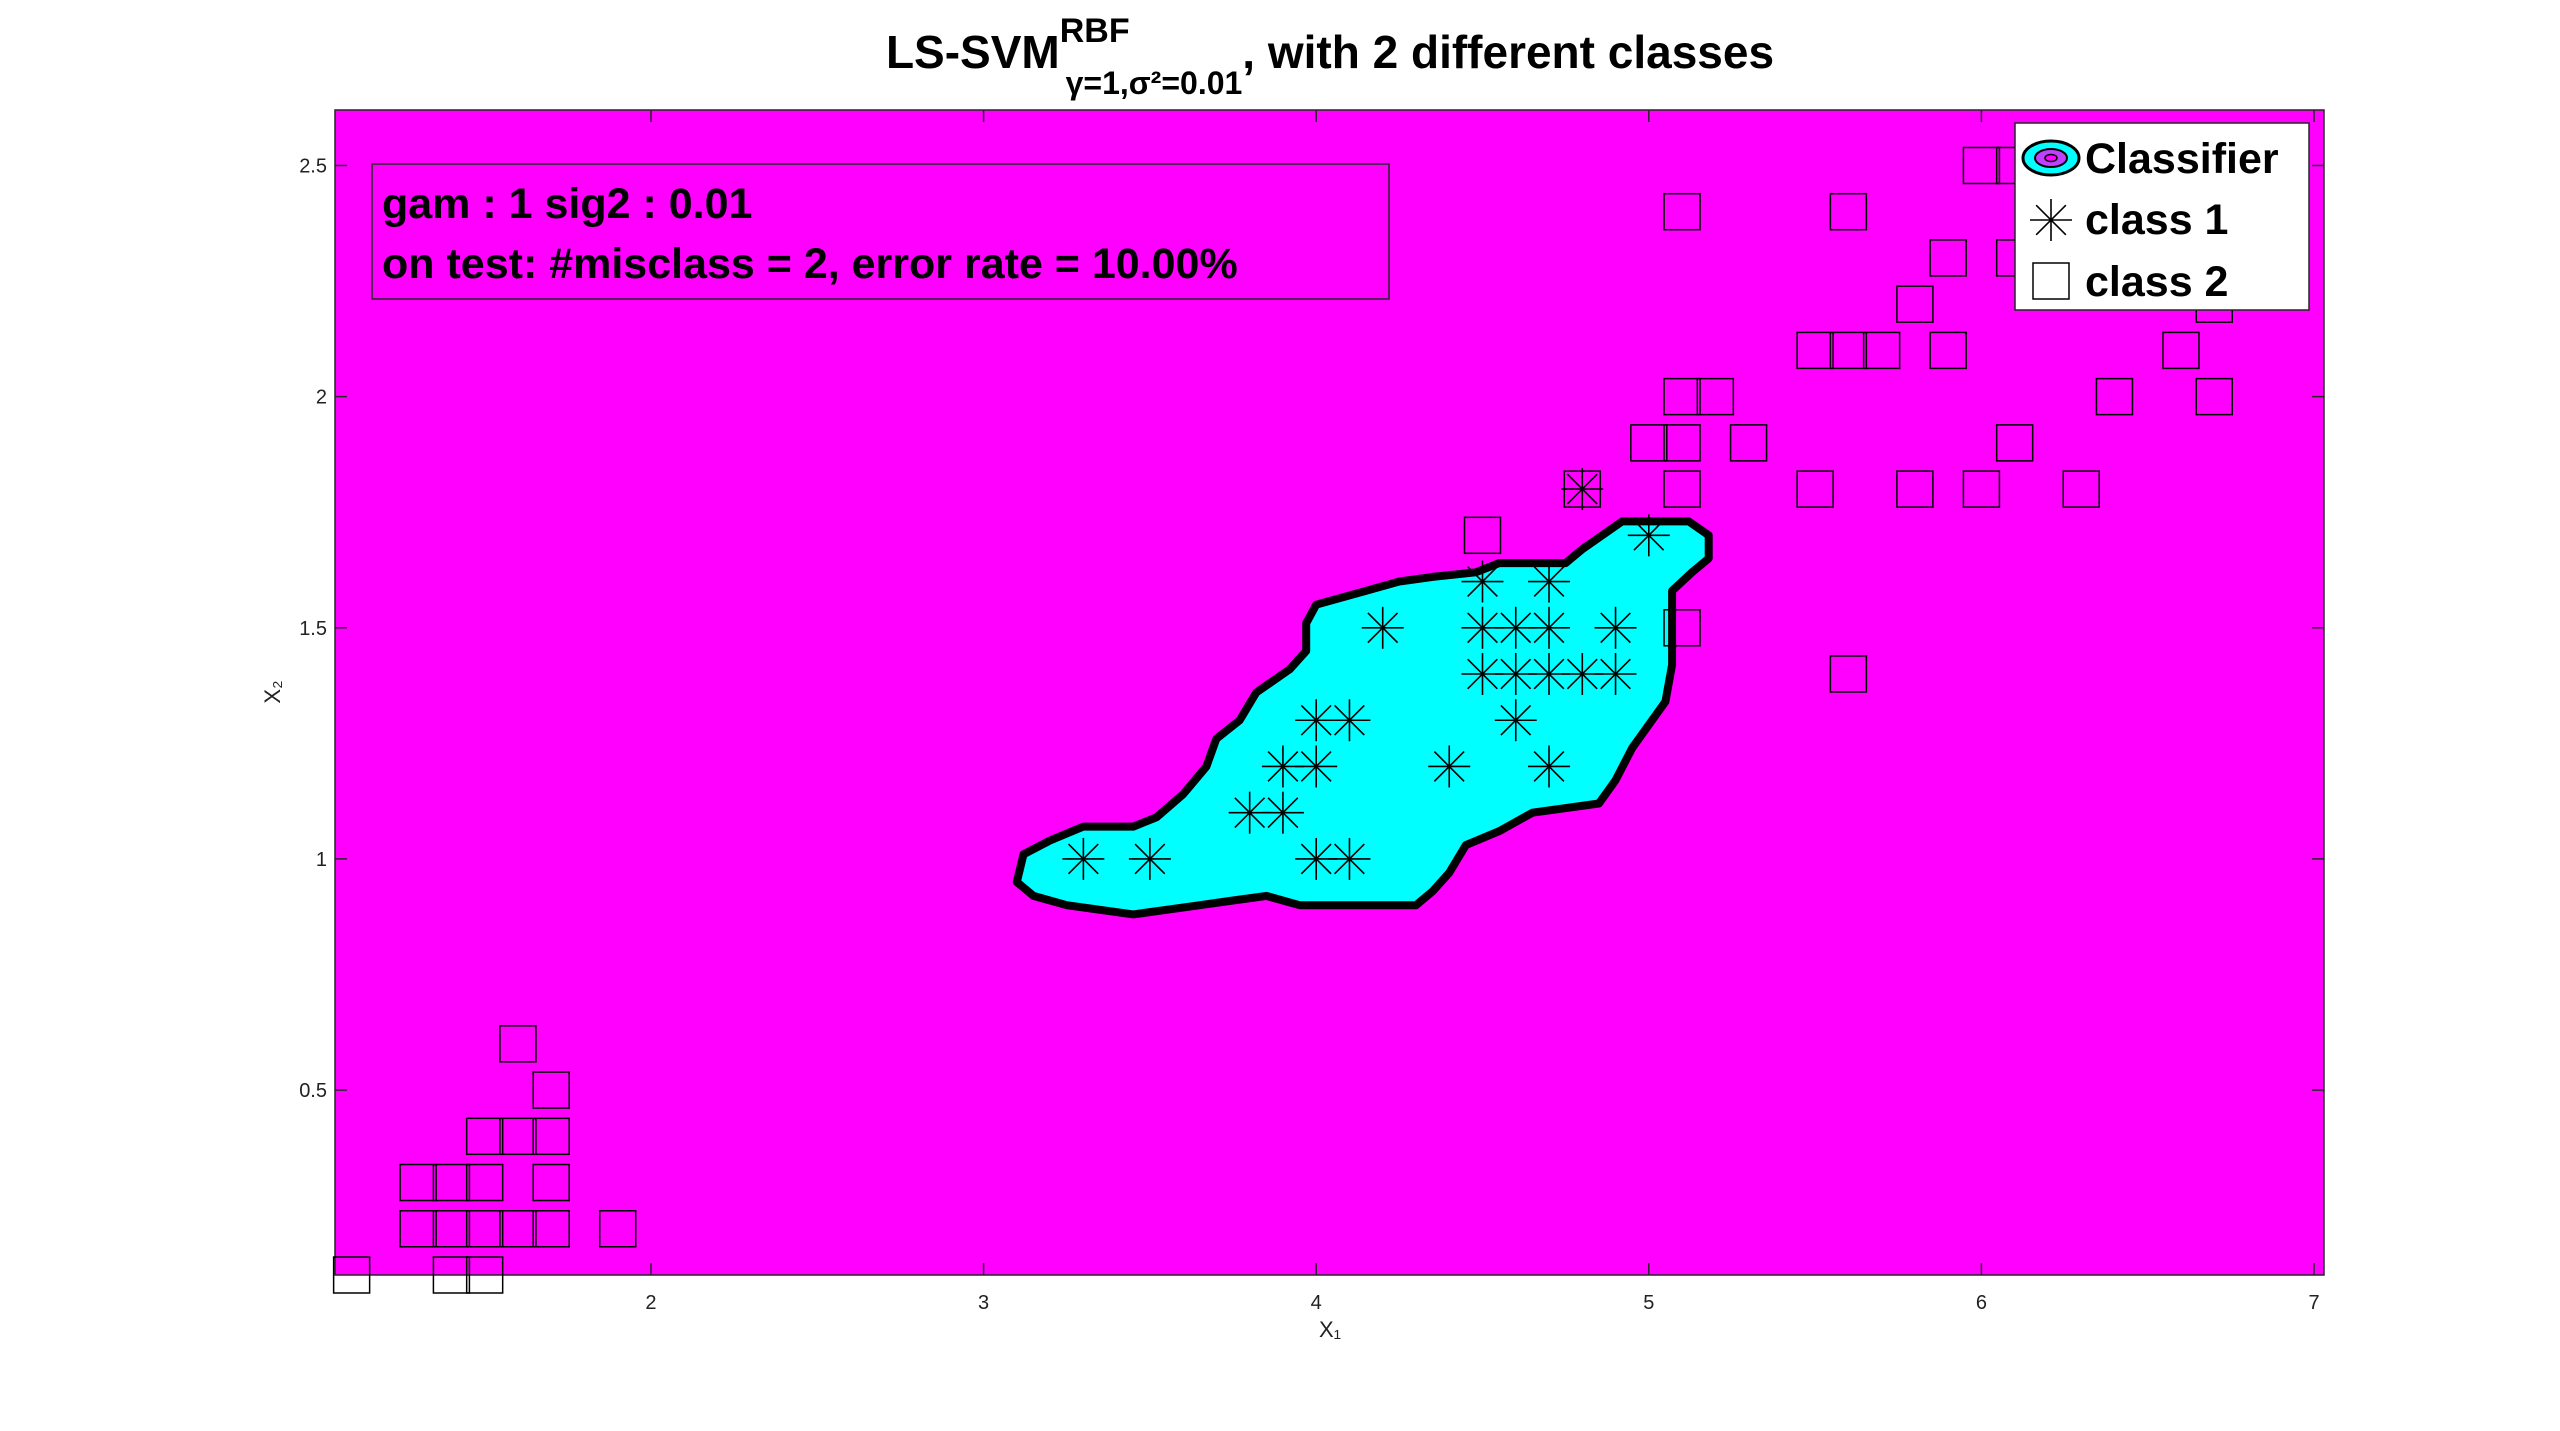 This screenshot has height=1431, width=2560. I want to click on legend-asterisk-mark, so click(2051, 220).